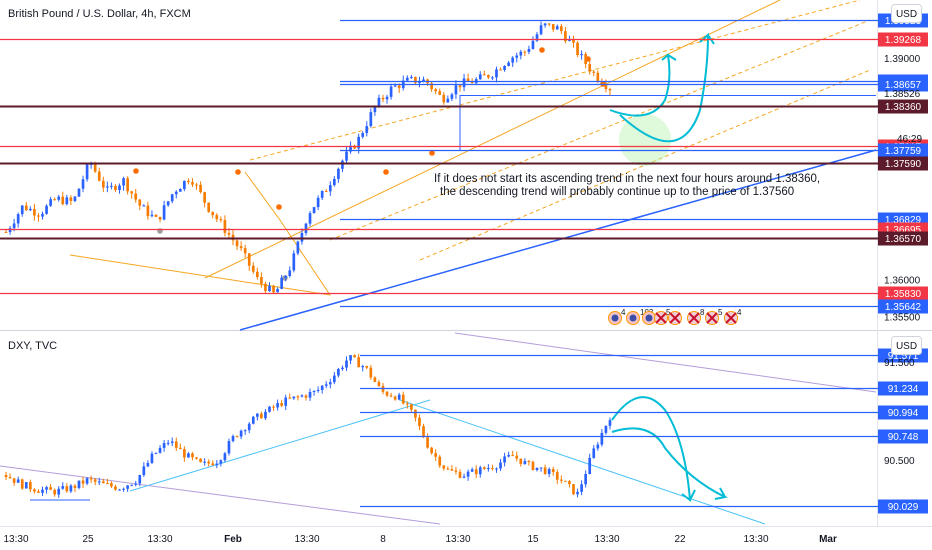 This screenshot has width=932, height=550. Describe the element at coordinates (464, 163) in the screenshot. I see `price-level: 1.37590` at that location.